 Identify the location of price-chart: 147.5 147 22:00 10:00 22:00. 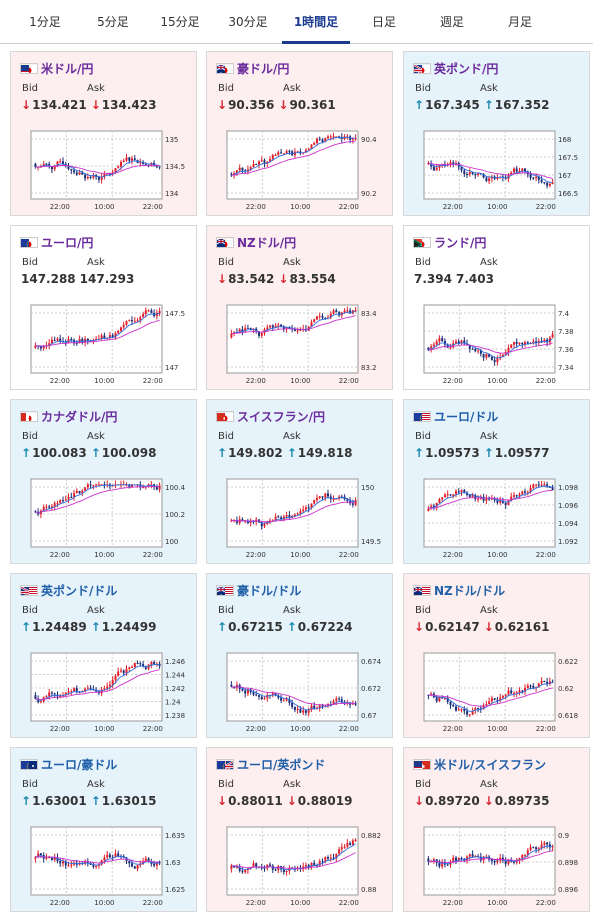
(105, 346).